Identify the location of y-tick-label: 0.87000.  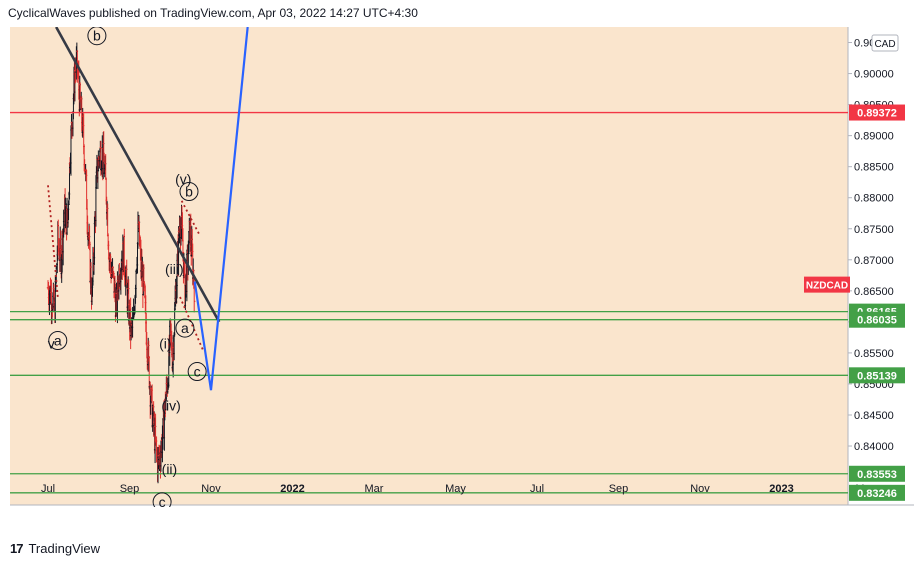
(874, 261).